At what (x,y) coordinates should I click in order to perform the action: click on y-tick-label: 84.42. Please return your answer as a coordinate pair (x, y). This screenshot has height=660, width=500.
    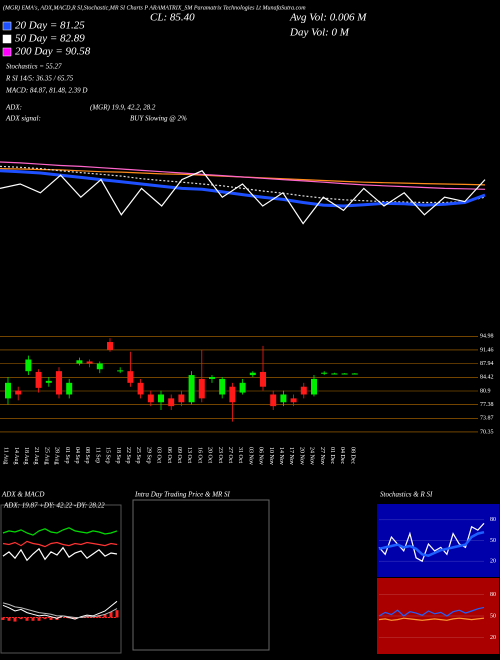
    Looking at the image, I should click on (487, 378).